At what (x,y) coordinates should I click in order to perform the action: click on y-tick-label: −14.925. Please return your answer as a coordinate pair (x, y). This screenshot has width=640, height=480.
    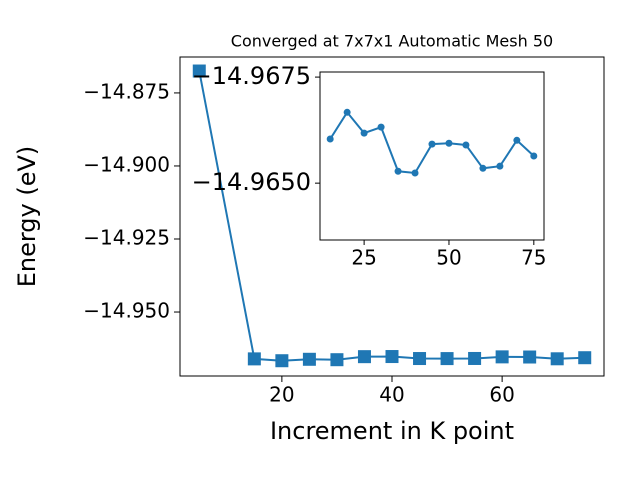
    Looking at the image, I should click on (126, 237).